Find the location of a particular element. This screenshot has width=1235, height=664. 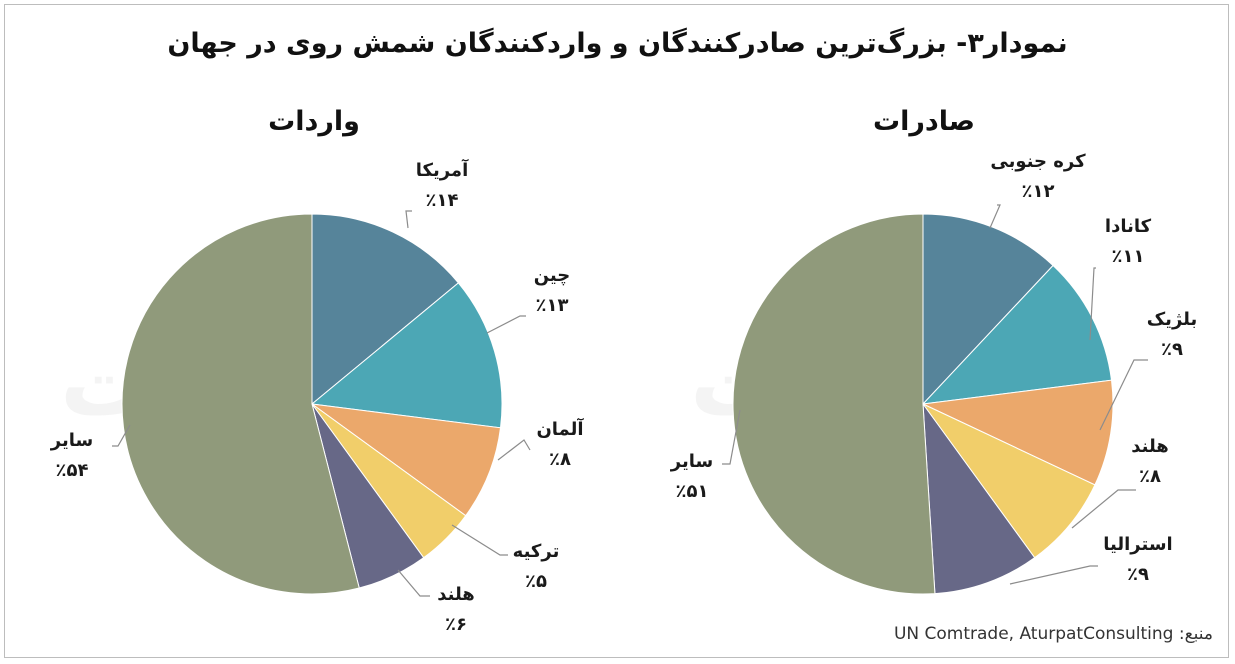

slice-label-name: آمریکا is located at coordinates (442, 169).